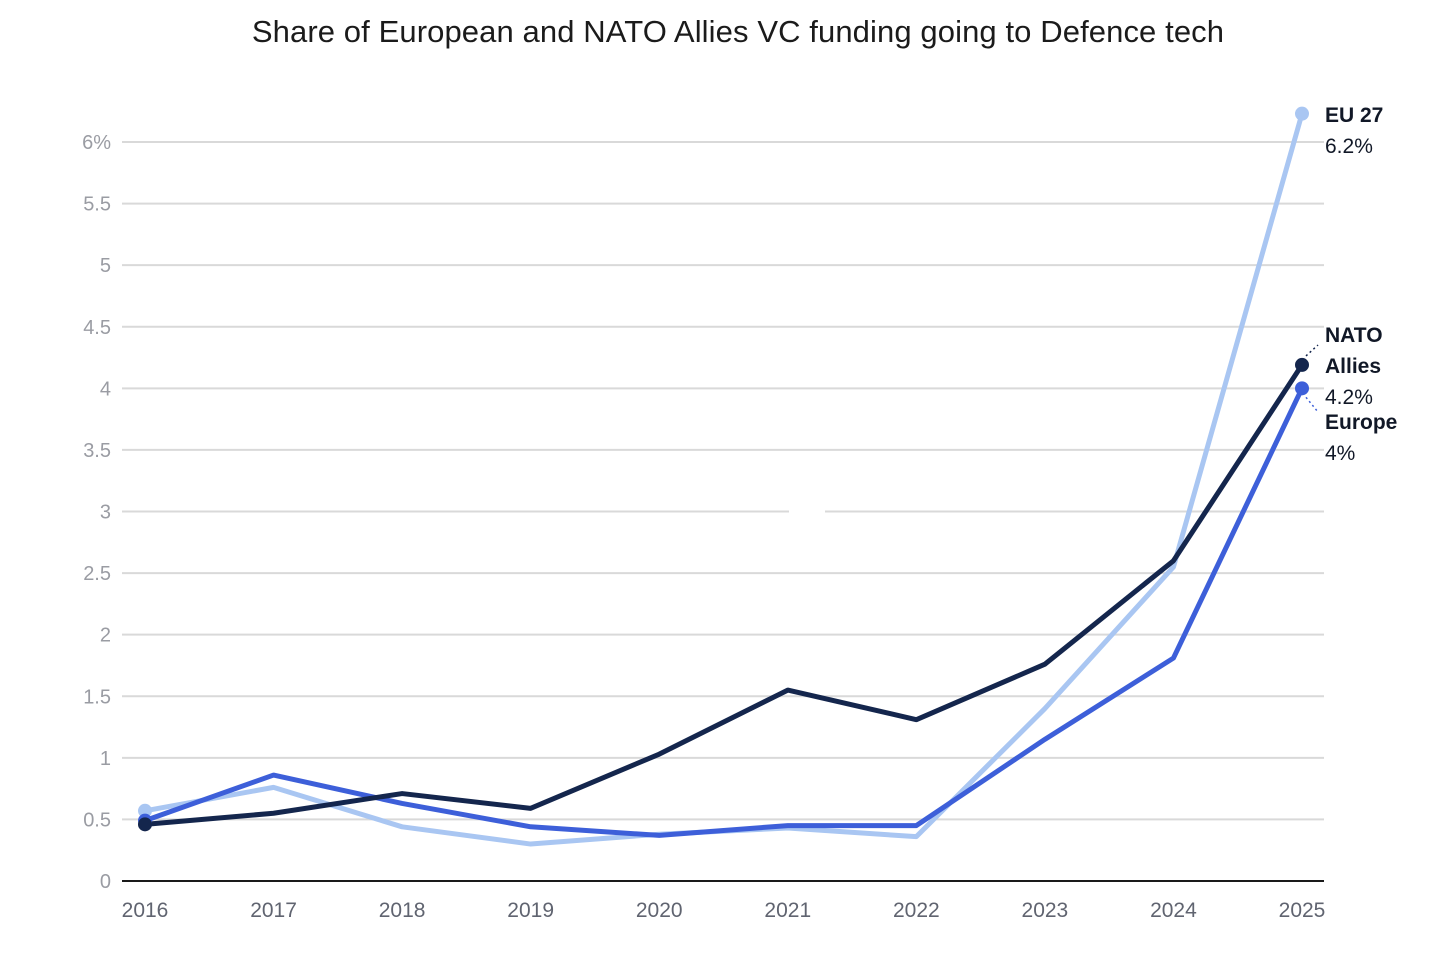  I want to click on x-tick-label: 2018, so click(402, 910).